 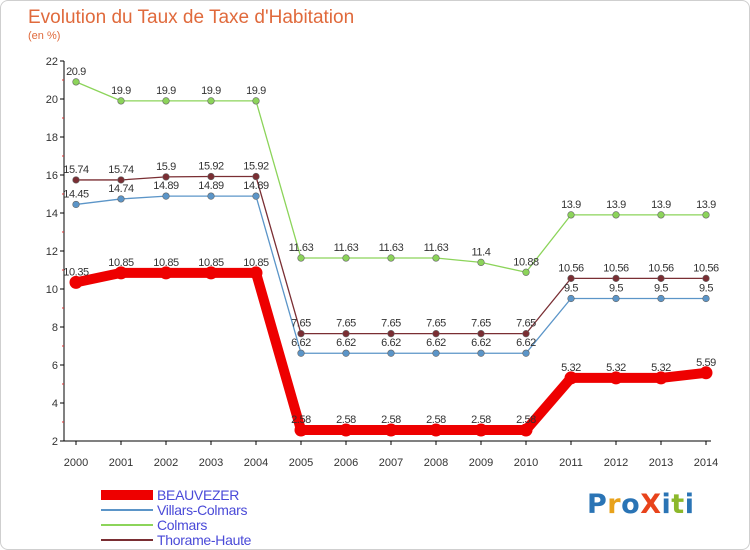 What do you see at coordinates (166, 167) in the screenshot?
I see `data-label: 15.9` at bounding box center [166, 167].